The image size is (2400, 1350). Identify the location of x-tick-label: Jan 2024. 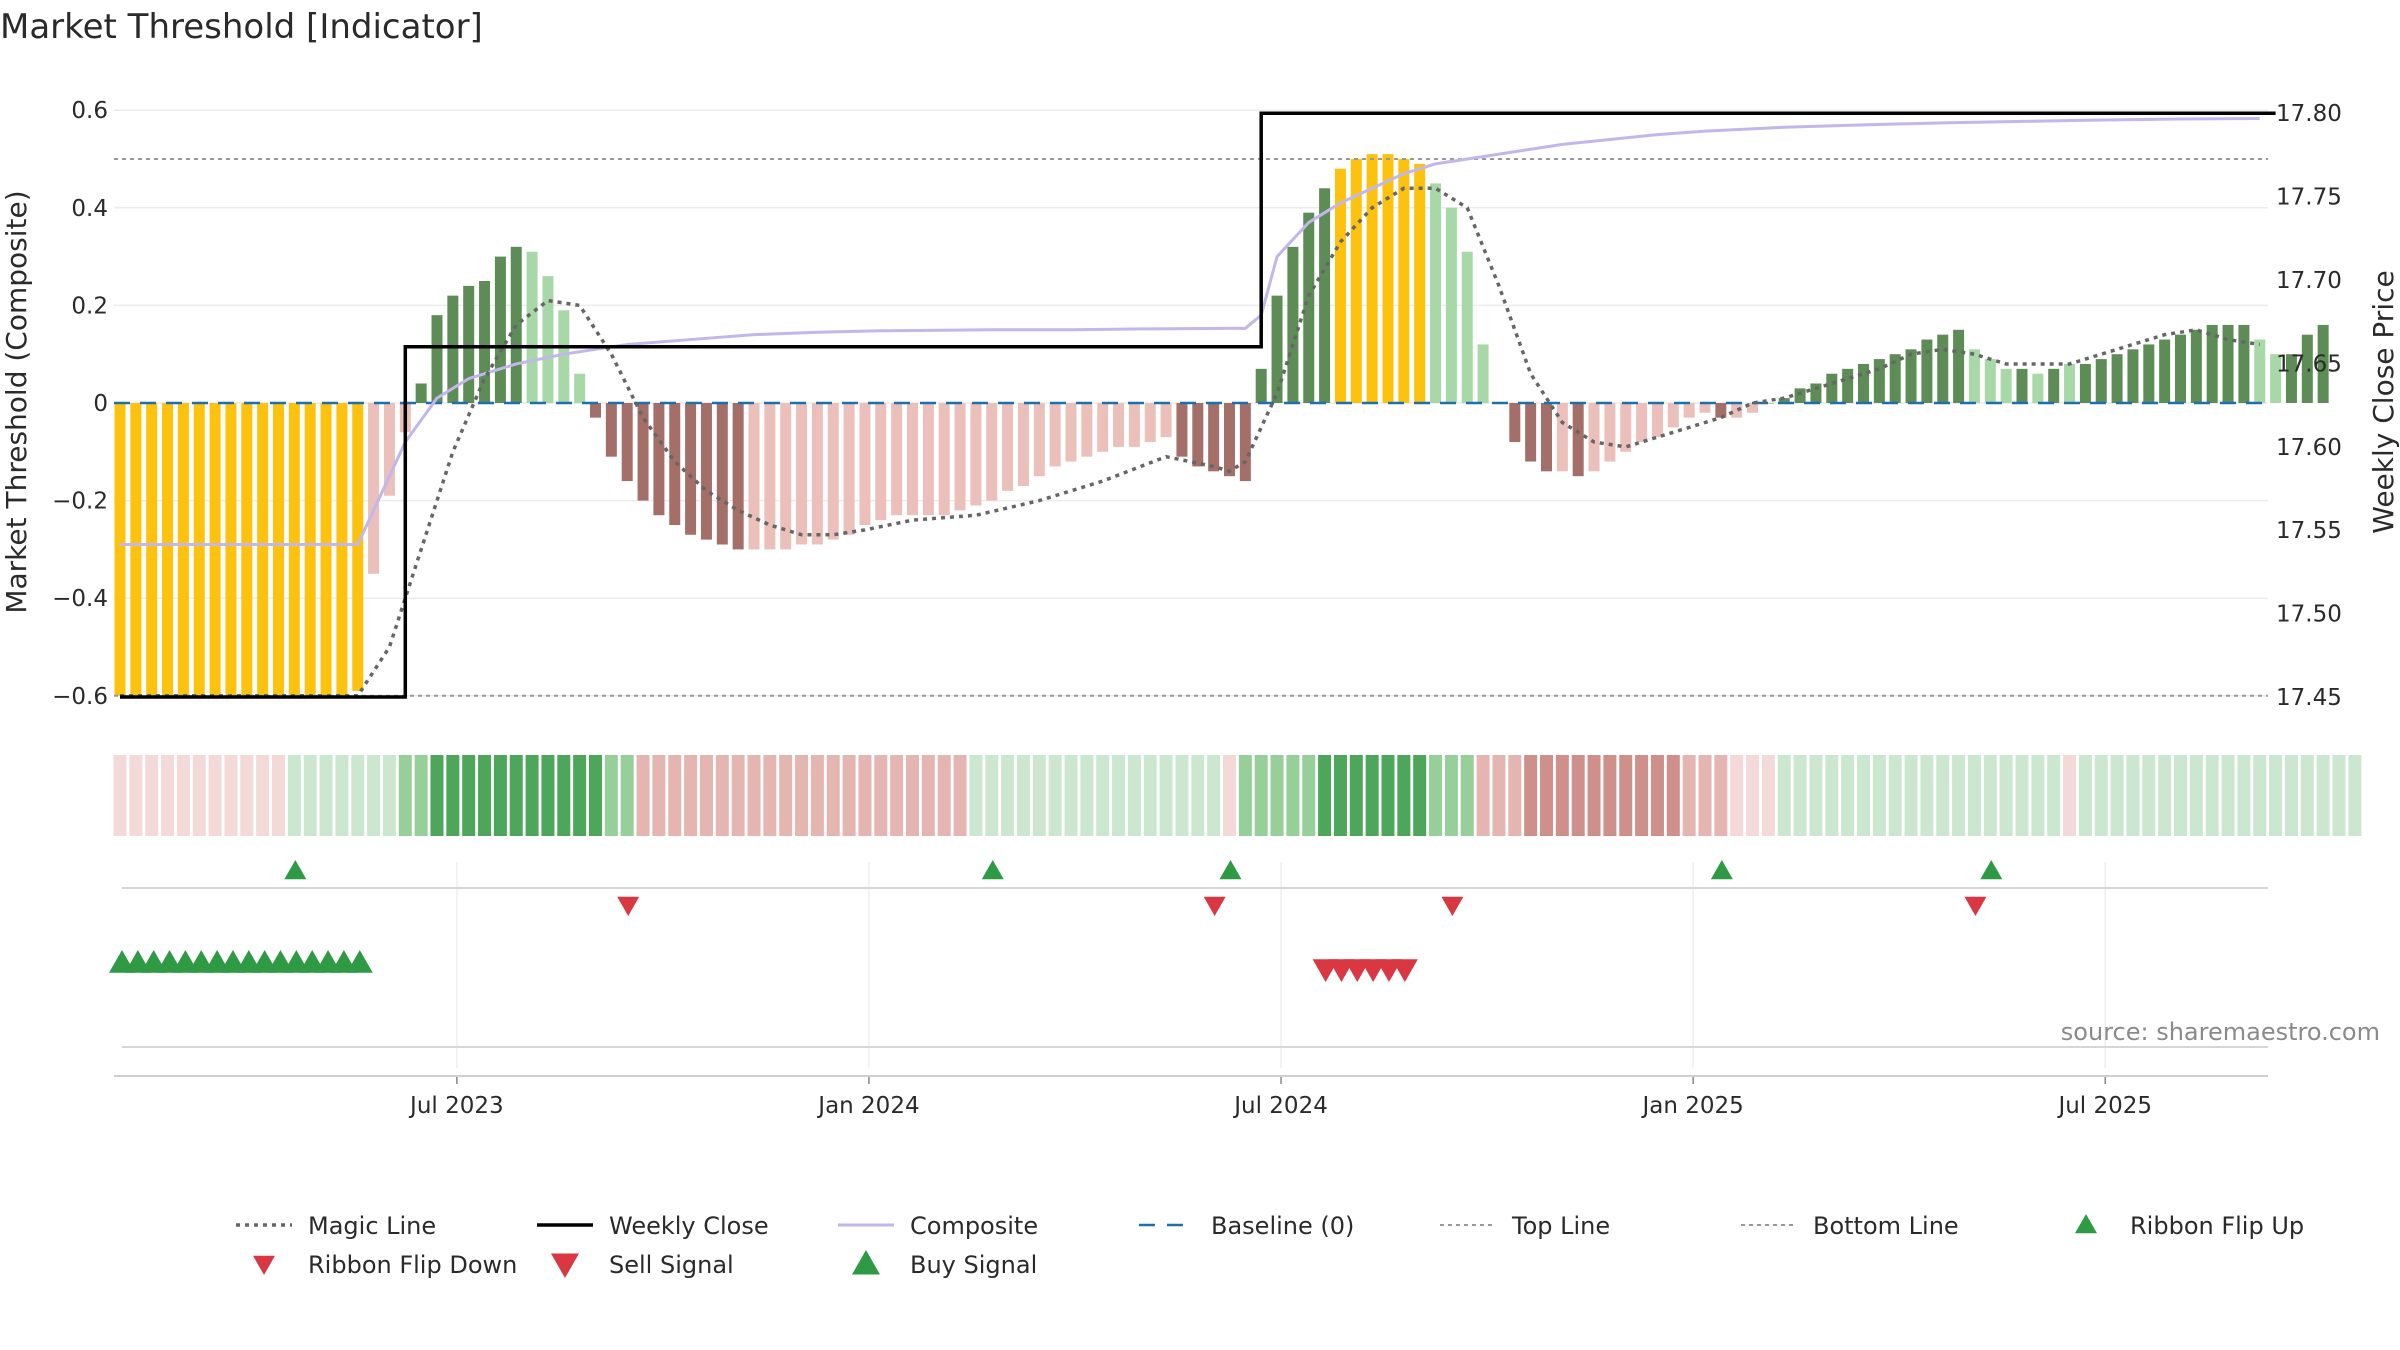
(867, 1106).